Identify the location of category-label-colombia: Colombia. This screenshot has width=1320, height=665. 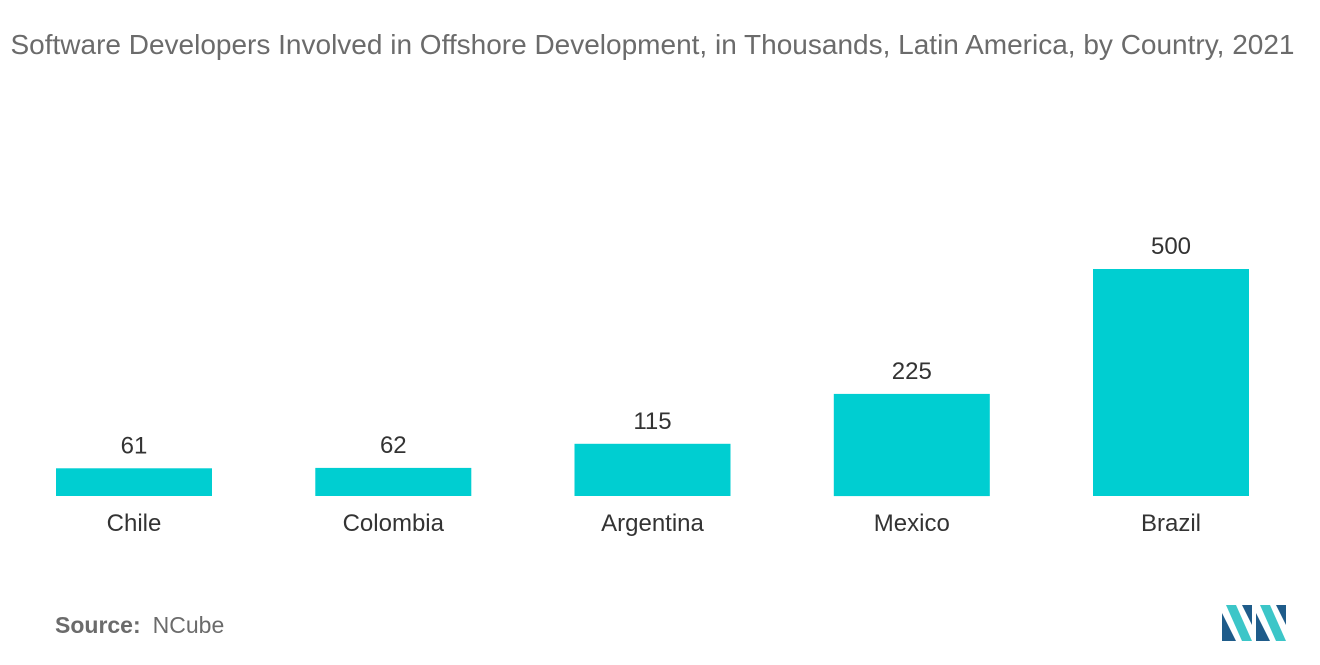
(394, 523).